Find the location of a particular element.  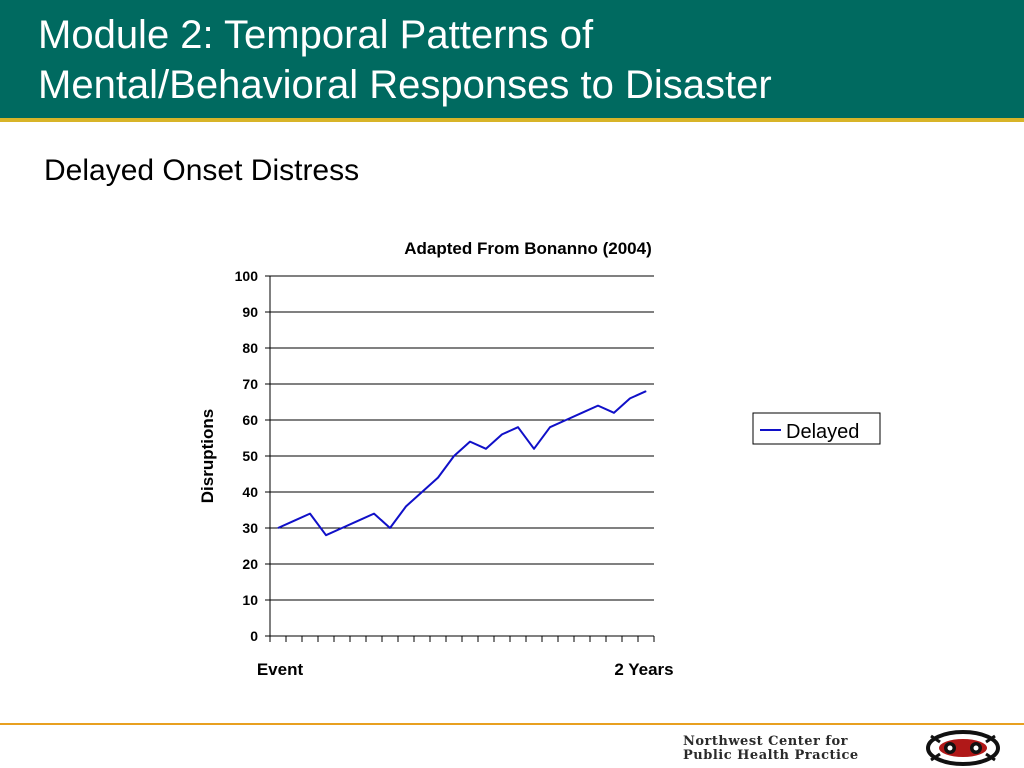

y-tick-label-50: 50 is located at coordinates (250, 456).